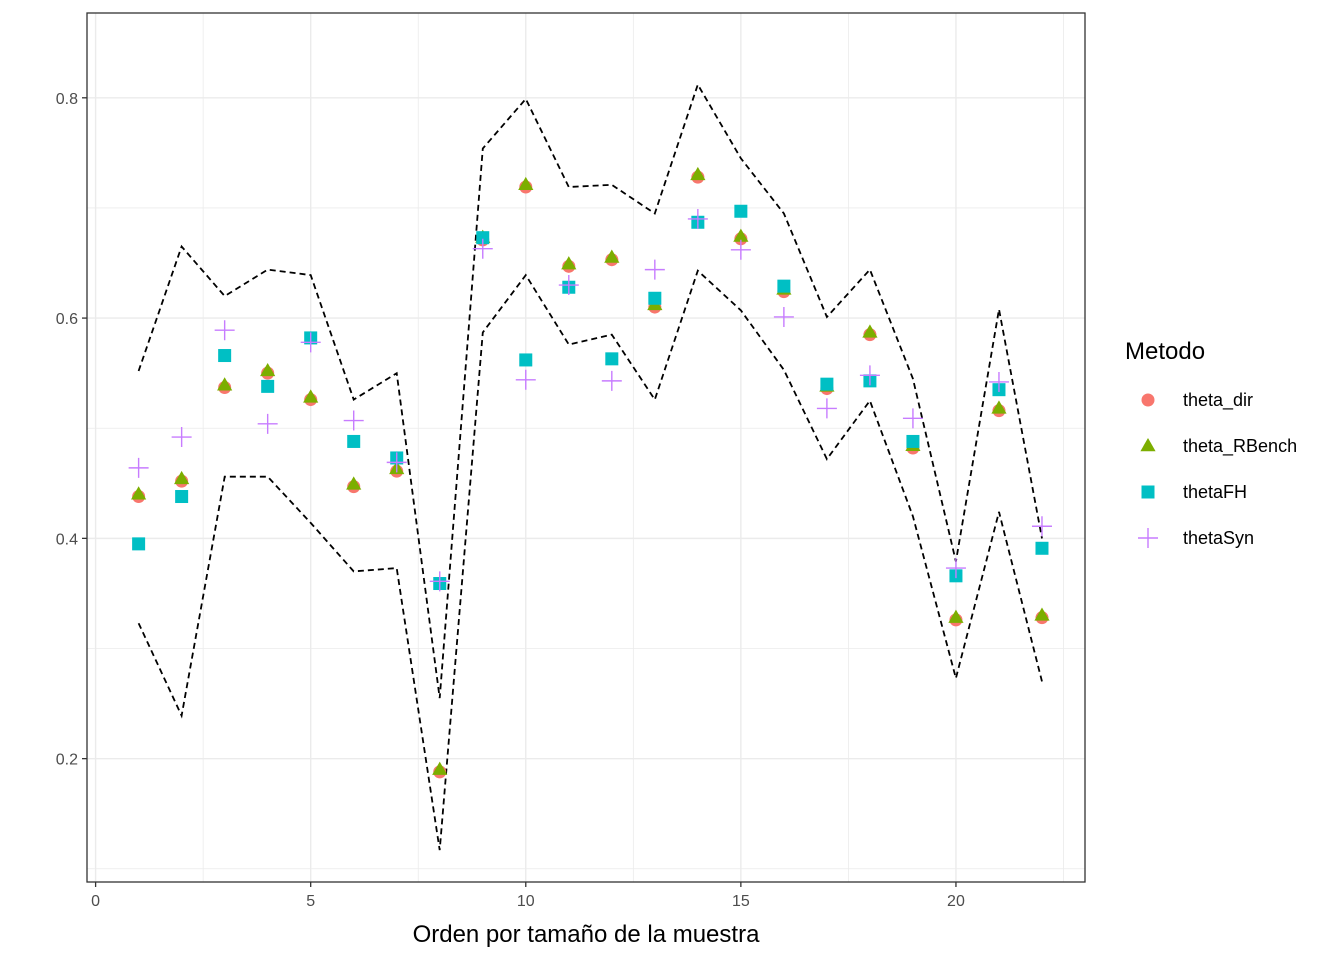 The width and height of the screenshot is (1344, 960). What do you see at coordinates (1148, 400) in the screenshot?
I see `legend-key-theta_dir` at bounding box center [1148, 400].